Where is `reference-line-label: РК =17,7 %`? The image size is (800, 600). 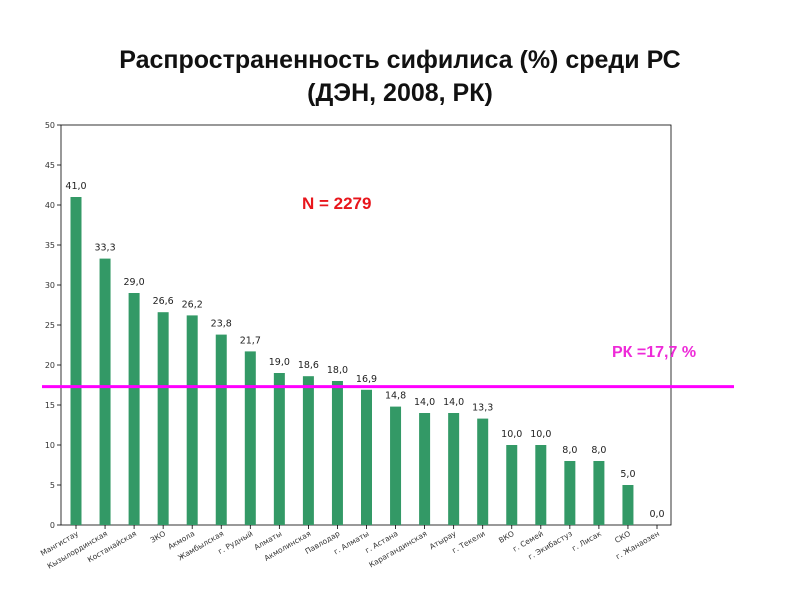
reference-line-label: РК =17,7 % is located at coordinates (654, 352).